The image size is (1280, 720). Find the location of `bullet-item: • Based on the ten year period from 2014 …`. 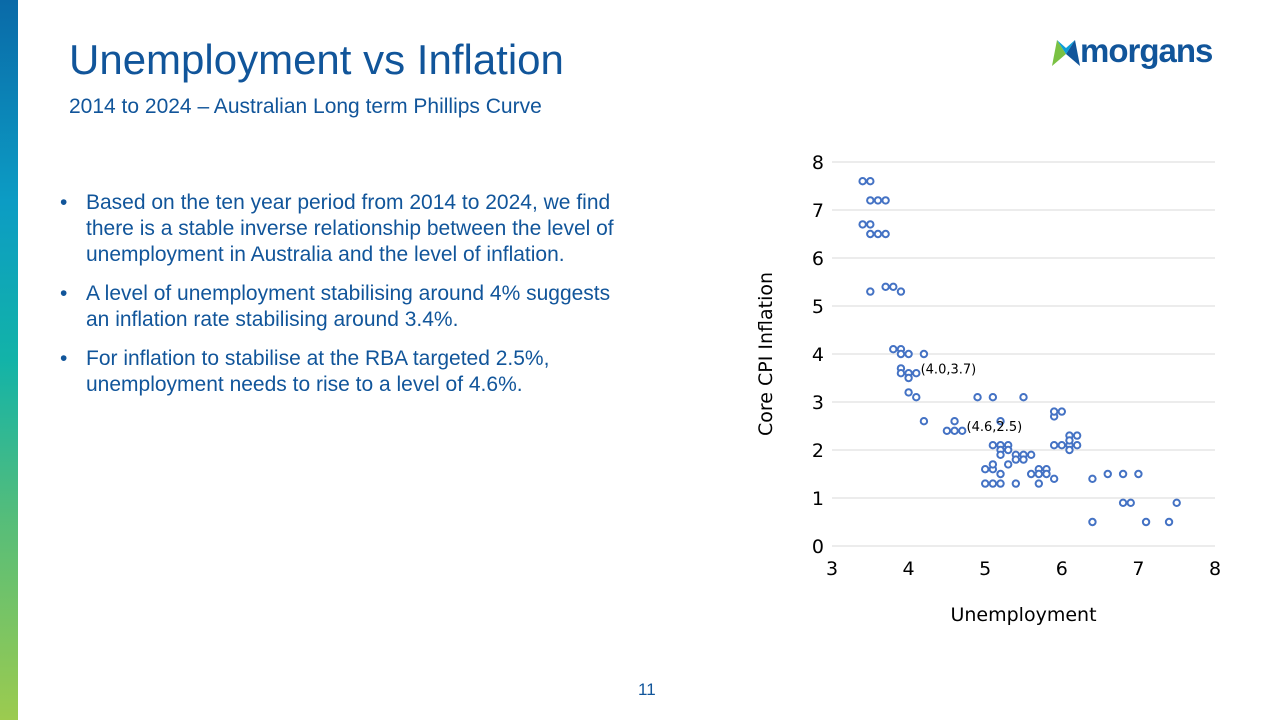

bullet-item: • Based on the ten year period from 2014 … is located at coordinates (340, 229).